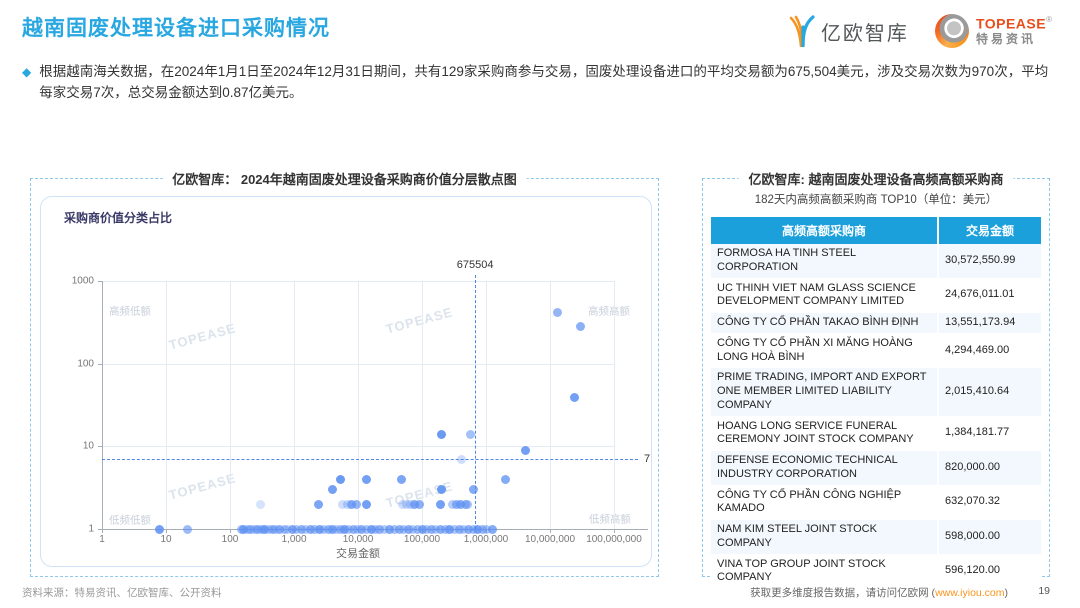 This screenshot has width=1080, height=608. I want to click on footer-promo: 获取更多维度报告数据，请访问亿欧网 (www.iyiou.com), so click(879, 592).